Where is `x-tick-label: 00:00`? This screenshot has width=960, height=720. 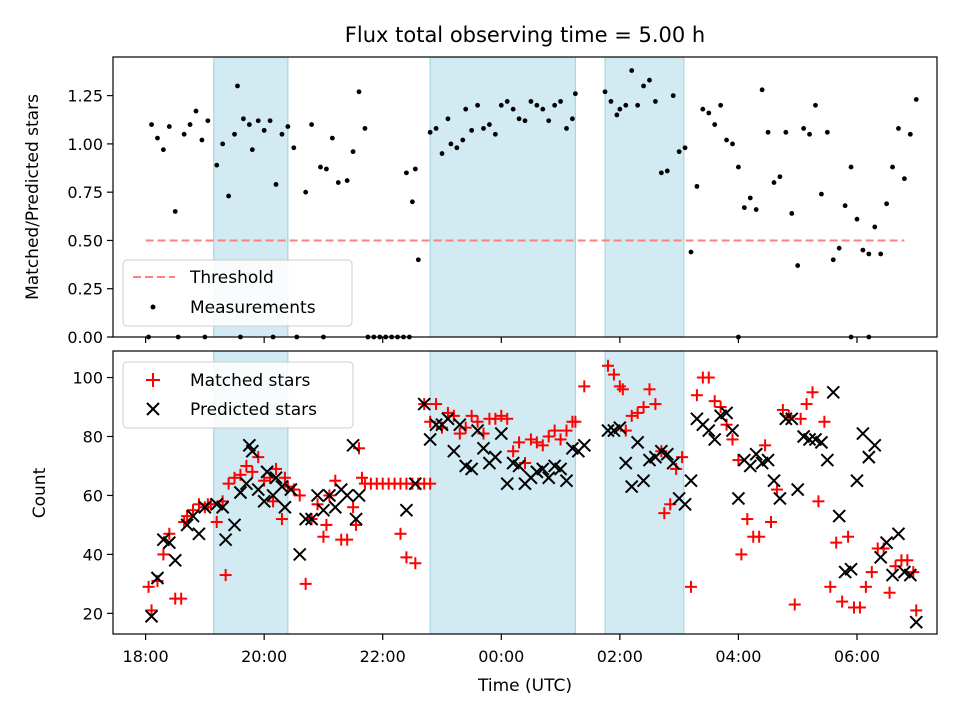 x-tick-label: 00:00 is located at coordinates (501, 656).